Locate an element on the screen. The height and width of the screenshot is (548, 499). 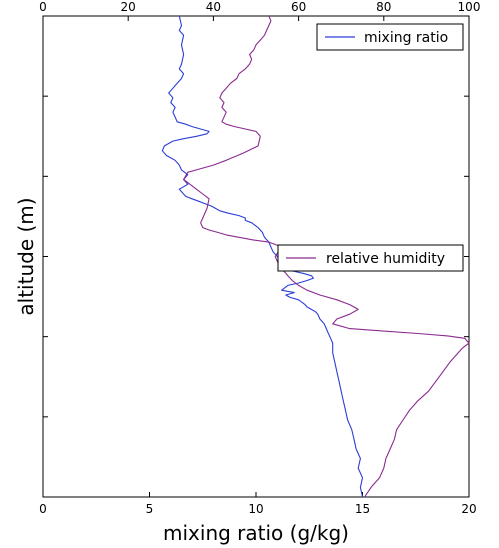
bottom-tick-label: 15 is located at coordinates (362, 509).